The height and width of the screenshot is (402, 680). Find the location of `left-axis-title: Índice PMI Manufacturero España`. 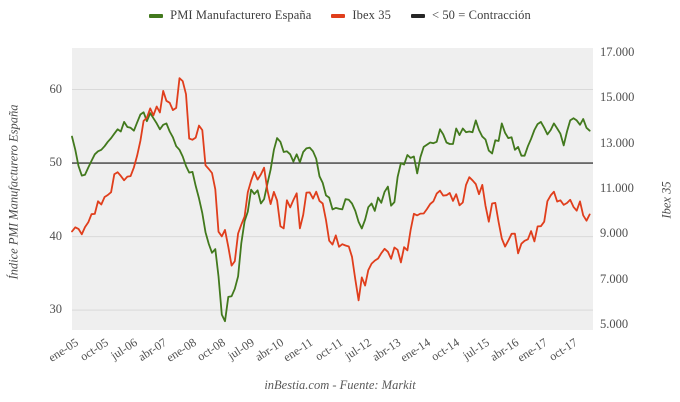

left-axis-title: Índice PMI Manufacturero España is located at coordinates (13, 192).